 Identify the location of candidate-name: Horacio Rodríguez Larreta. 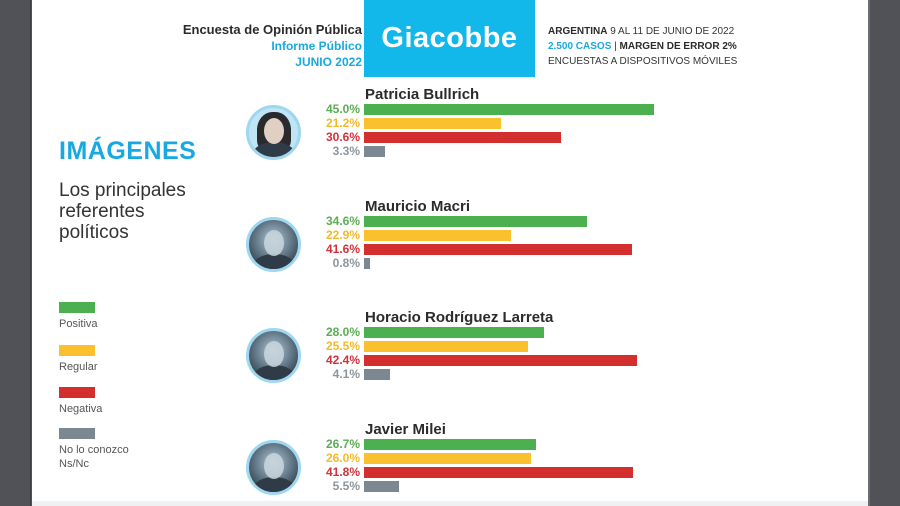
(459, 317).